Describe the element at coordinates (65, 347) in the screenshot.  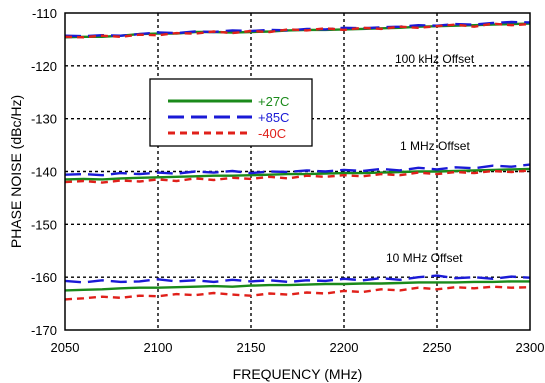
I see `x-tick-2050: 2050` at that location.